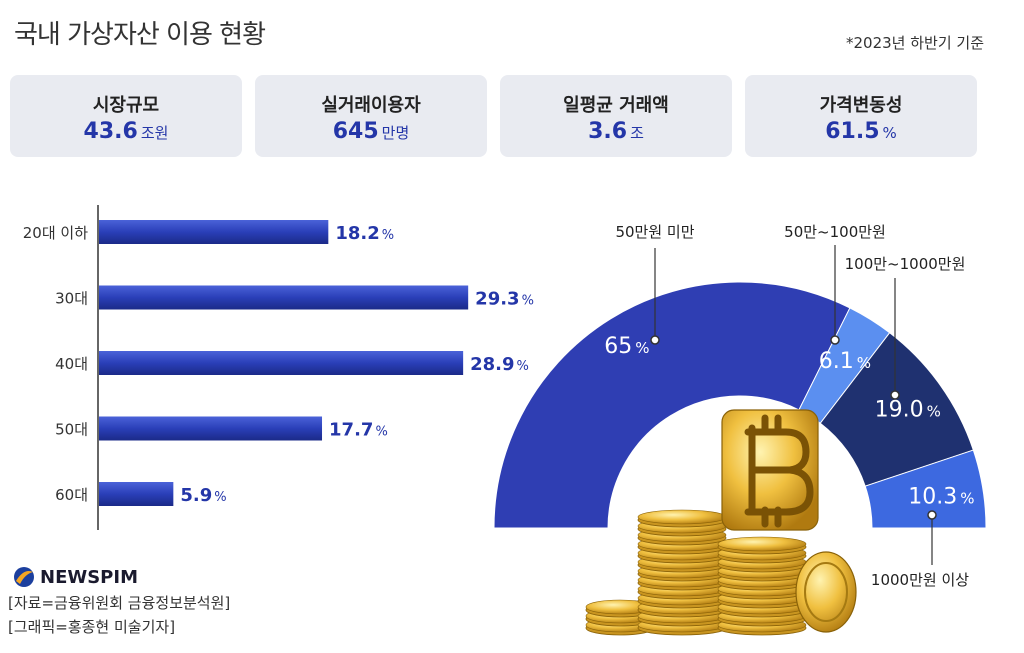 The height and width of the screenshot is (653, 1024). Describe the element at coordinates (203, 495) in the screenshot. I see `bar-value-label: 5.9%` at that location.